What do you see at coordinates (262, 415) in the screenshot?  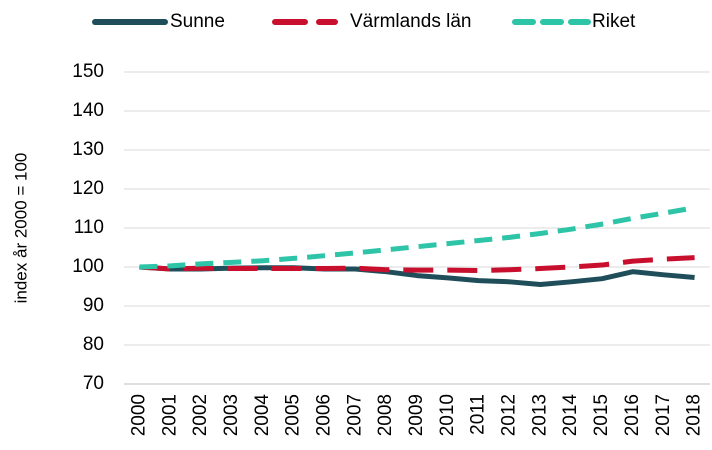 I see `x-tick-label: 2004` at bounding box center [262, 415].